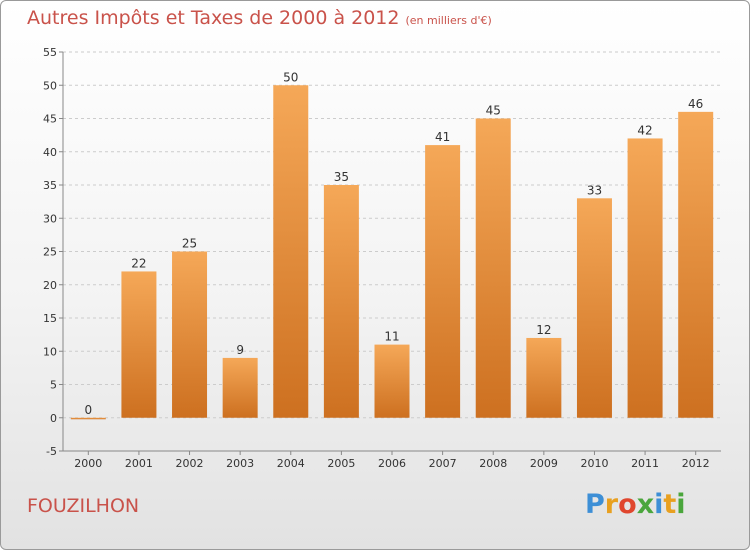  Describe the element at coordinates (213, 18) in the screenshot. I see `chart-title-text: Autres Impôts et Taxes de 2000 à 2012` at that location.